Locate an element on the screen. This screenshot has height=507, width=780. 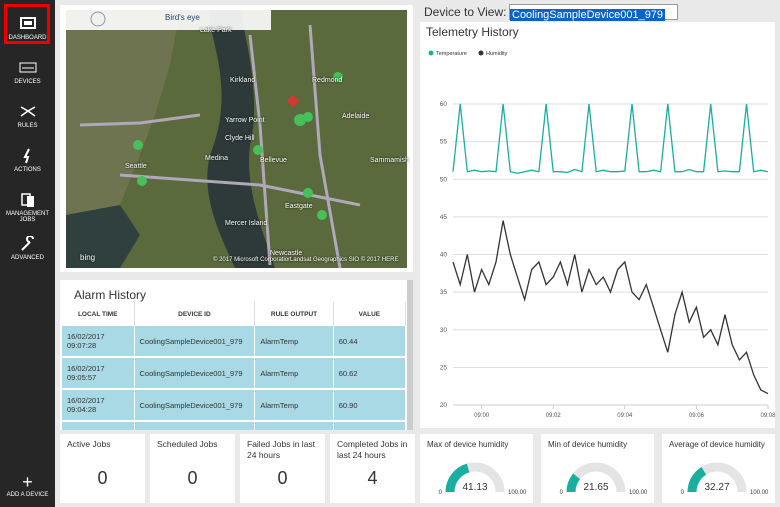
sidebar is located at coordinates (27, 253).